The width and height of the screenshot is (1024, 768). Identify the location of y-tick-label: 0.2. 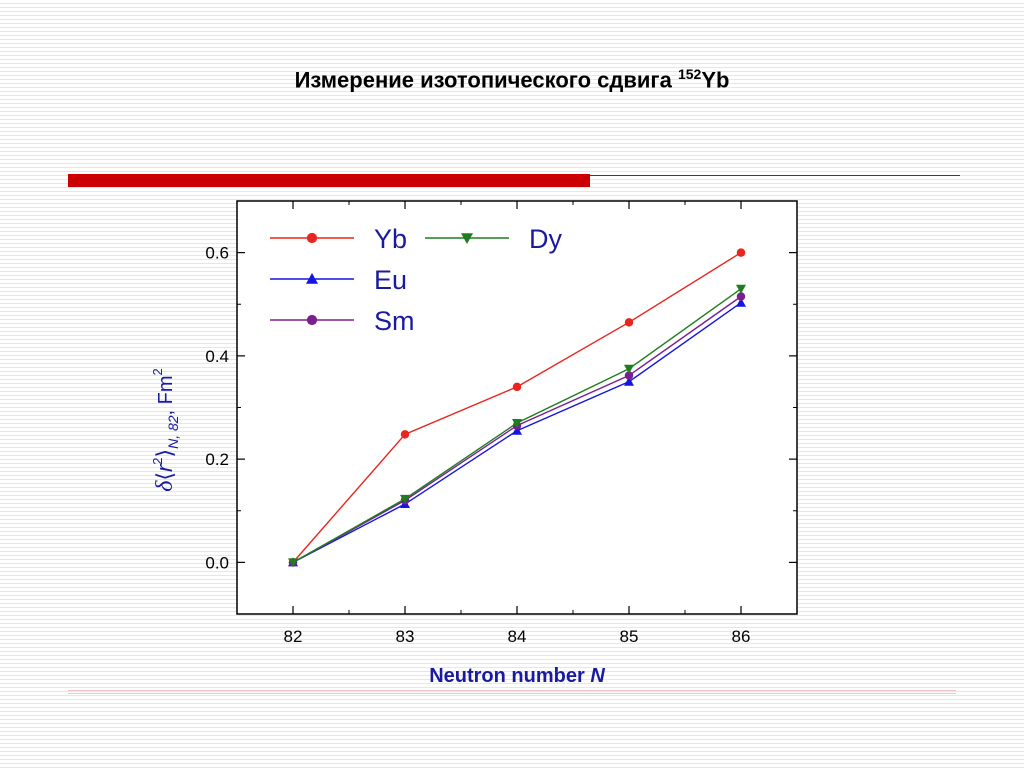
(217, 459).